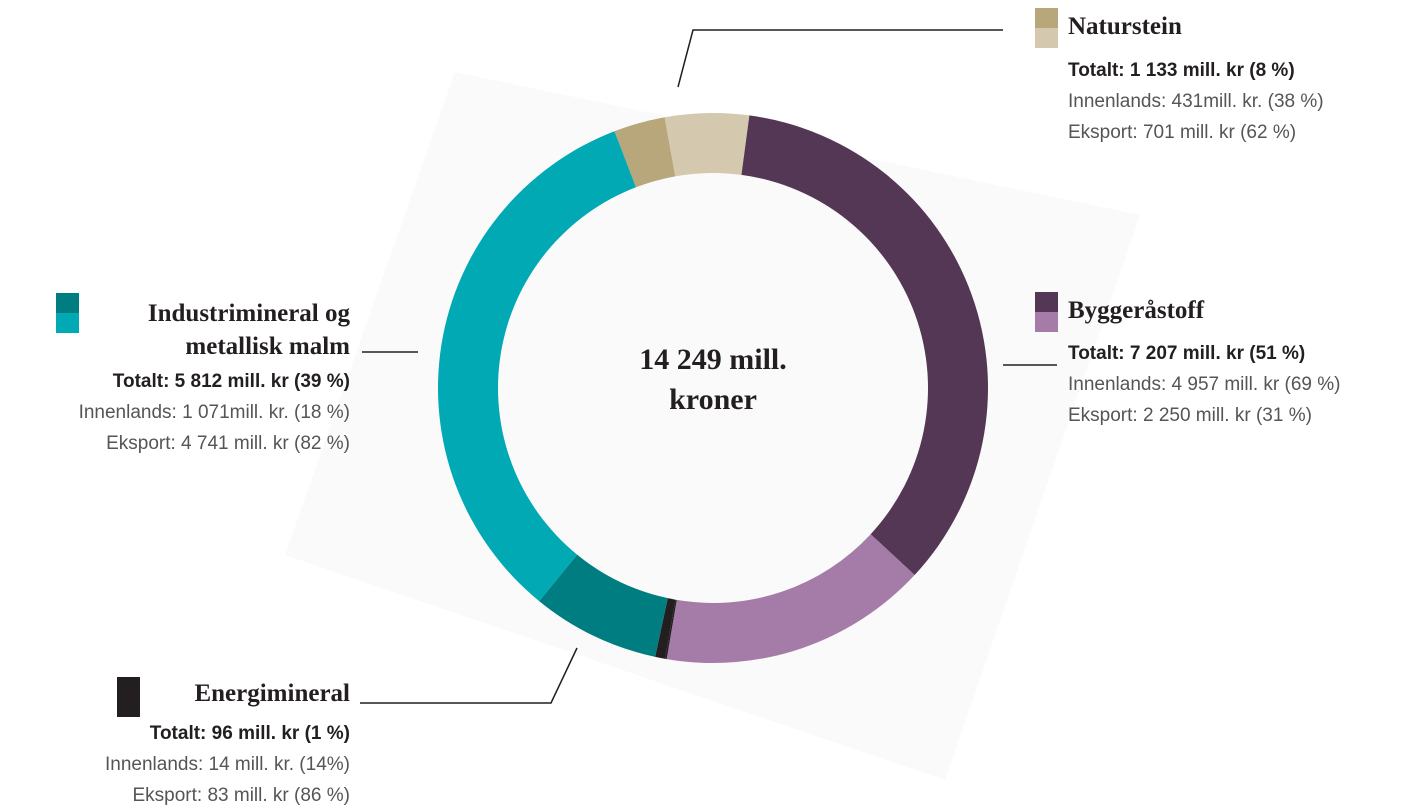 Image resolution: width=1427 pixels, height=812 pixels. Describe the element at coordinates (227, 764) in the screenshot. I see `domestic-label: Innenlands: 14 mill. kr. (14%)` at that location.